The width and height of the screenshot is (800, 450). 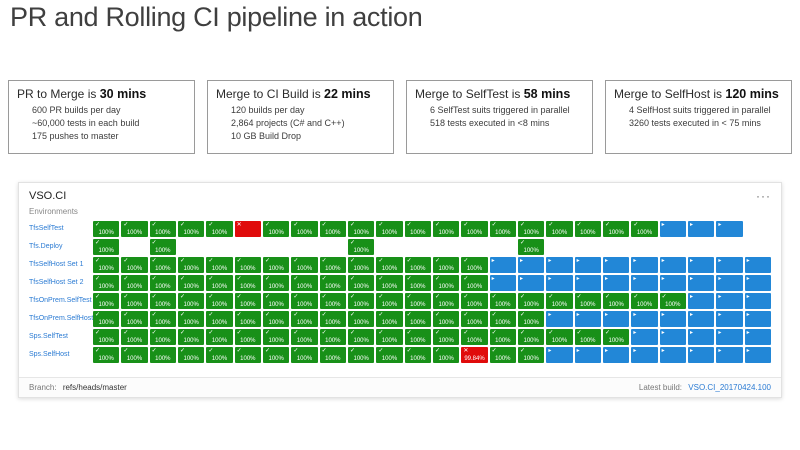 What do you see at coordinates (46, 246) in the screenshot?
I see `environment-label: Tfs.Deploy` at bounding box center [46, 246].